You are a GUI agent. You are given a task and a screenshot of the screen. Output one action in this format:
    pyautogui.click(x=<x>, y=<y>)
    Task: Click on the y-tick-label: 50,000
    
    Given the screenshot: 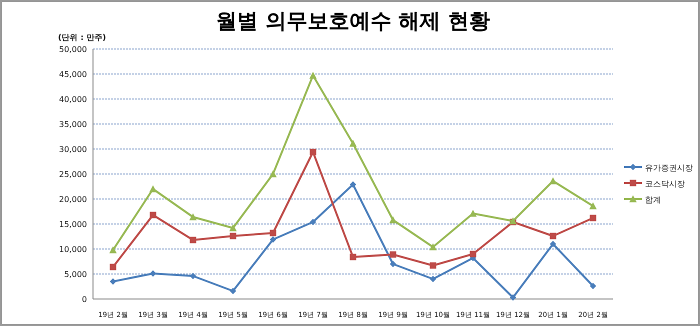 What is the action you would take?
    pyautogui.click(x=73, y=49)
    